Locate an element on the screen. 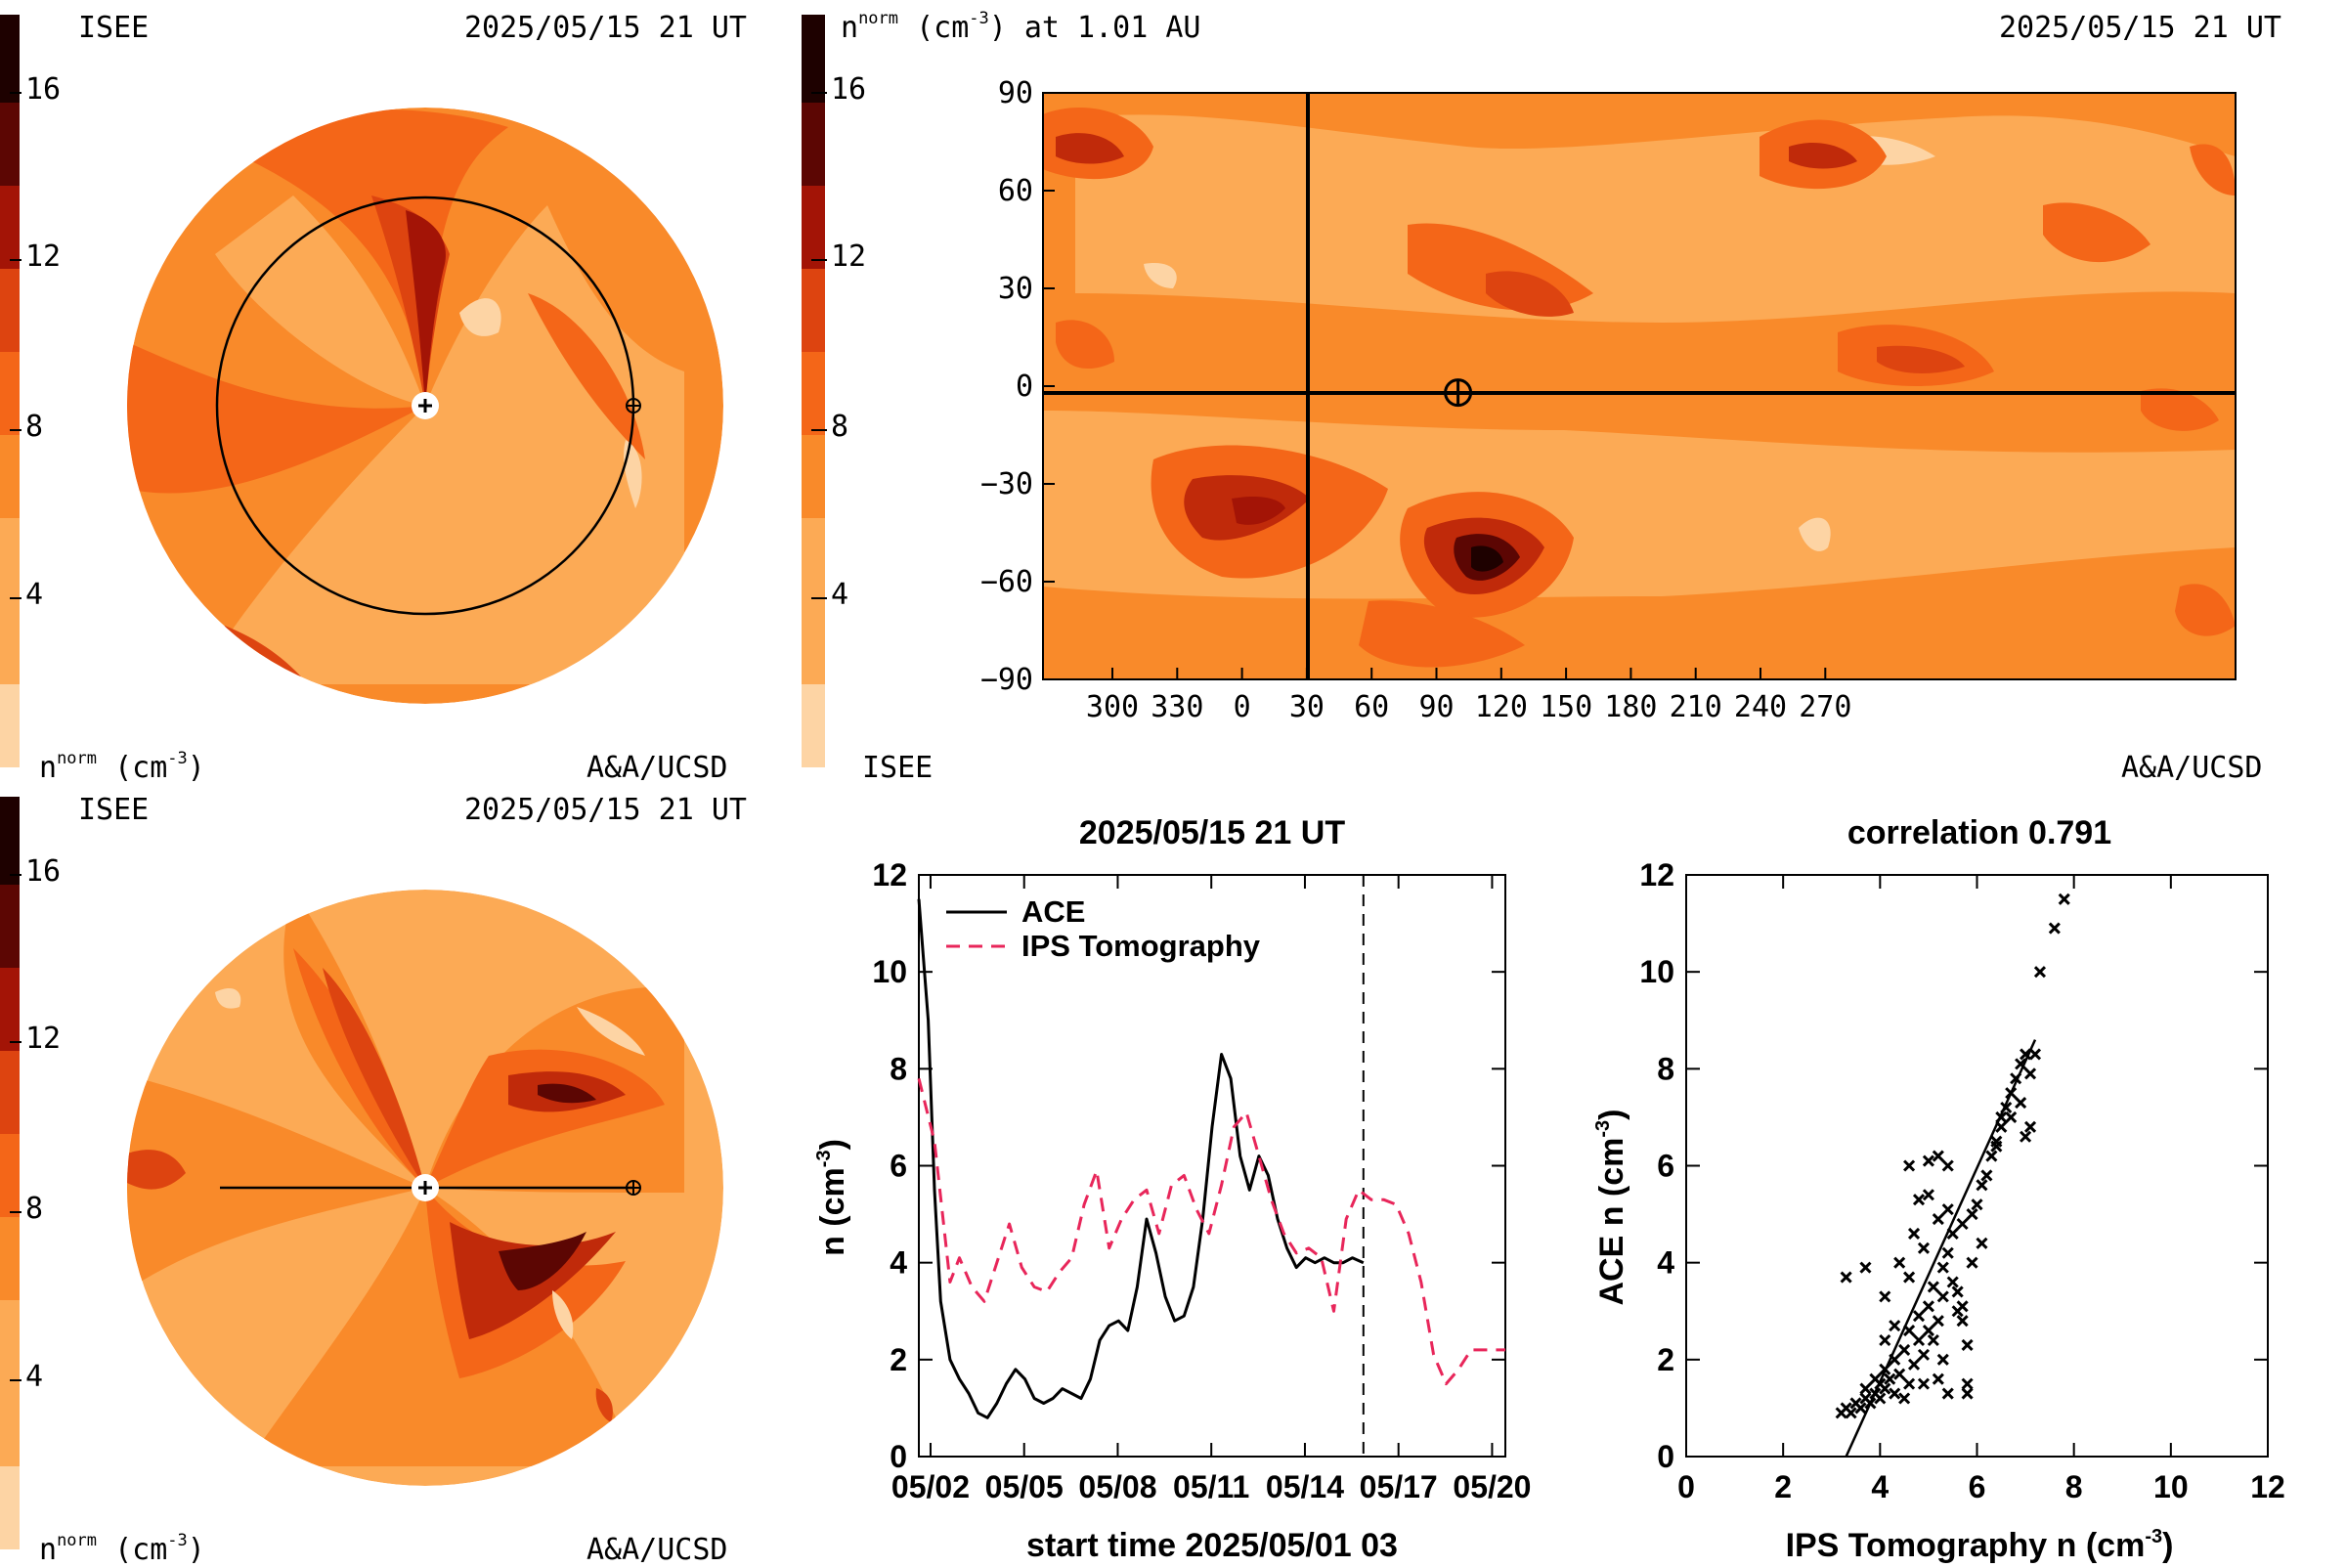  x-tick-label: 05/05 is located at coordinates (1024, 1487).